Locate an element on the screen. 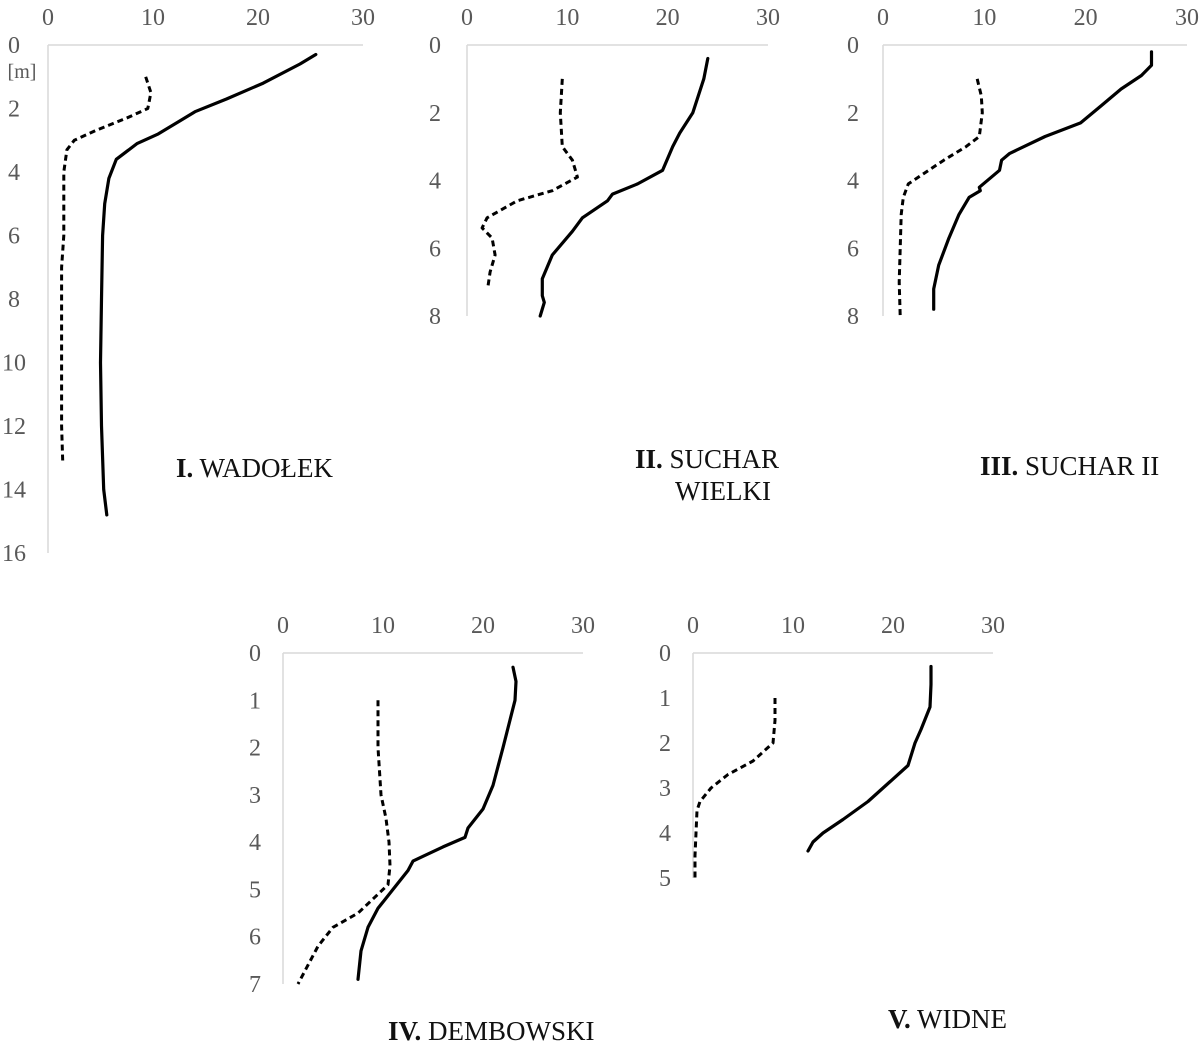 Image resolution: width=1200 pixels, height=1043 pixels. chart-title-name: DEMBOWSKI is located at coordinates (507, 1029).